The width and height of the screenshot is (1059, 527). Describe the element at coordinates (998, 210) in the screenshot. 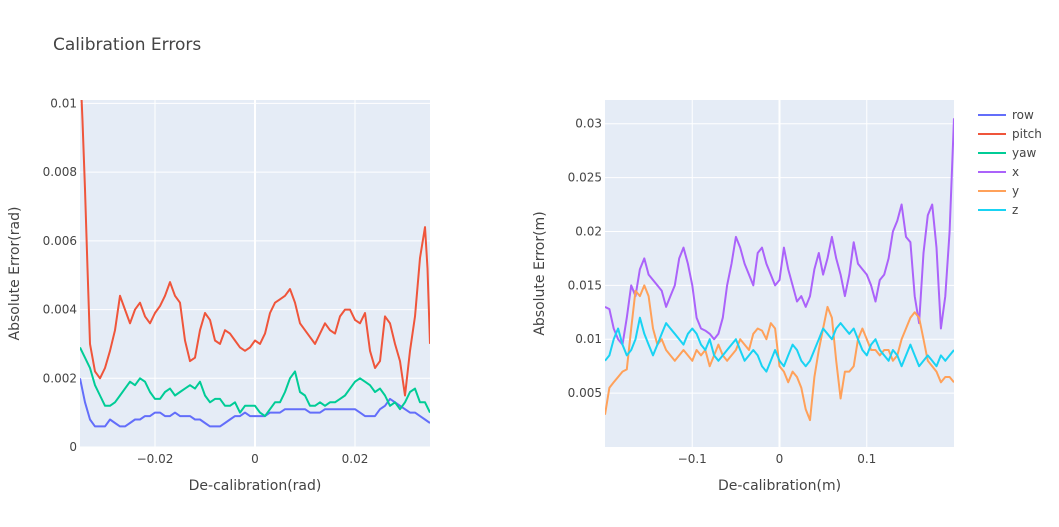

I see `legend-item-z: z` at that location.